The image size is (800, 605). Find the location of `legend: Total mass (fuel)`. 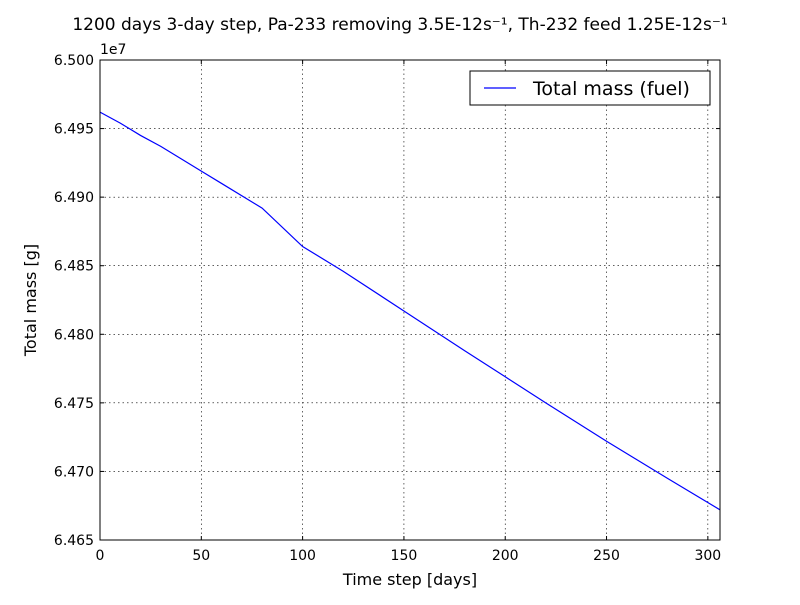

legend: Total mass (fuel) is located at coordinates (590, 88).